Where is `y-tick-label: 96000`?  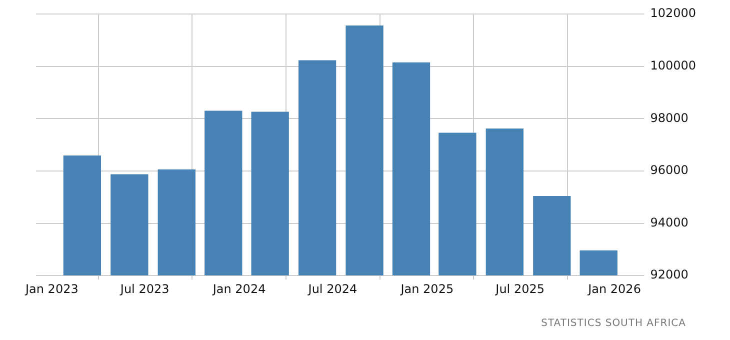
y-tick-label: 96000 is located at coordinates (669, 170).